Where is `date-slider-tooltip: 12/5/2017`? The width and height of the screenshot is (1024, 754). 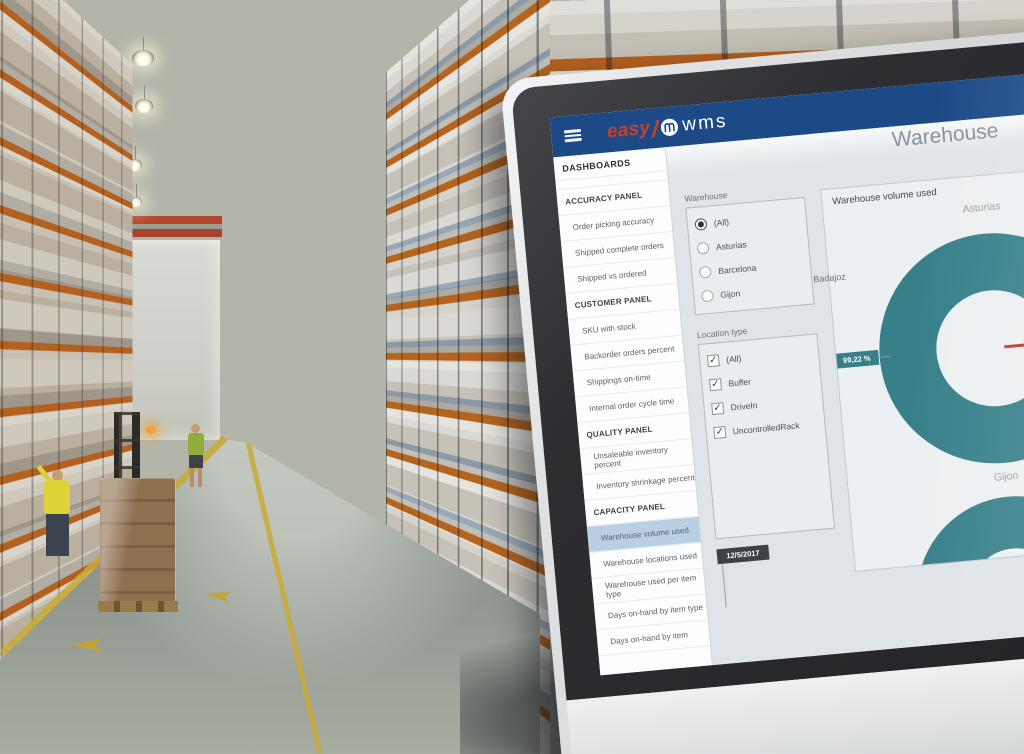
date-slider-tooltip: 12/5/2017 is located at coordinates (743, 554).